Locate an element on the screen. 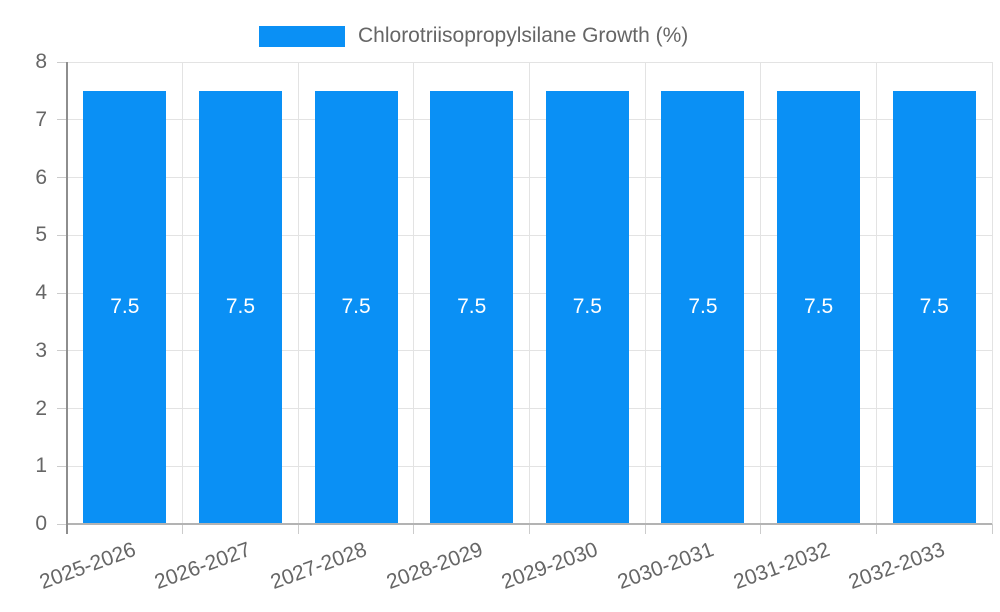 The width and height of the screenshot is (1000, 612). y-tick-label: 8 is located at coordinates (41, 61).